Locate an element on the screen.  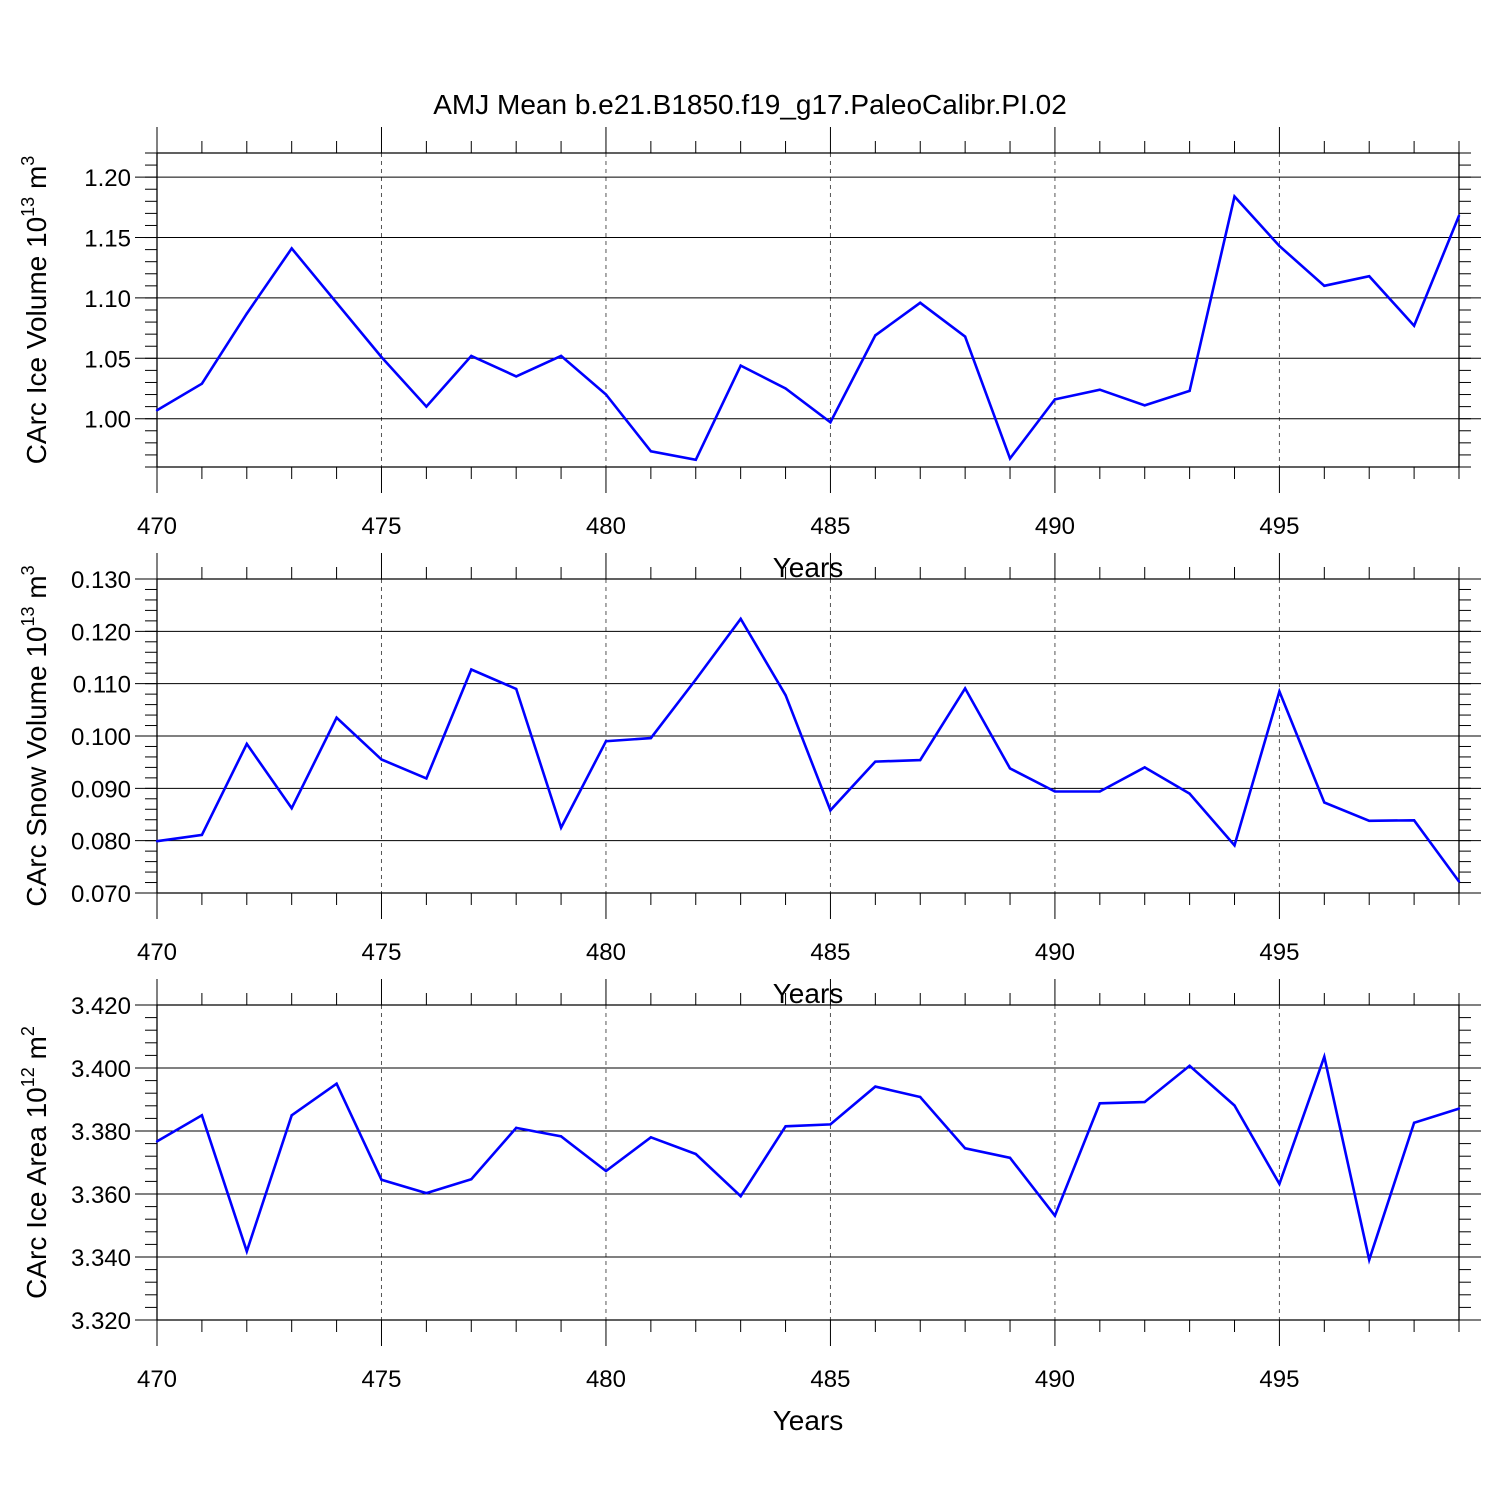
y-tick-label: 3.320 is located at coordinates (101, 1321).